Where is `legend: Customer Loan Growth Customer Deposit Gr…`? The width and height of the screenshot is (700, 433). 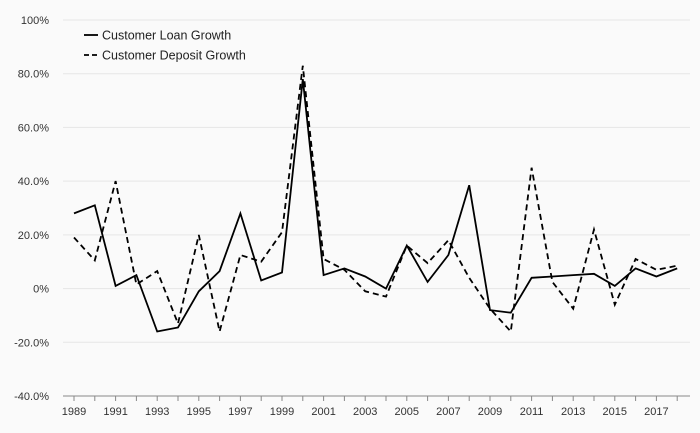 legend: Customer Loan Growth Customer Deposit Gr… is located at coordinates (165, 46).